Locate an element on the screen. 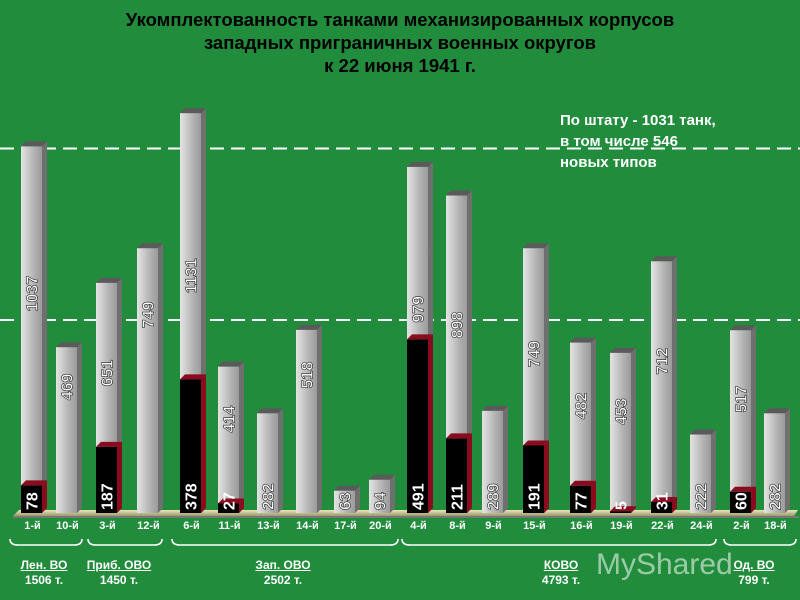 The height and width of the screenshot is (600, 800). category-label-11-й: 11-й is located at coordinates (229, 526).